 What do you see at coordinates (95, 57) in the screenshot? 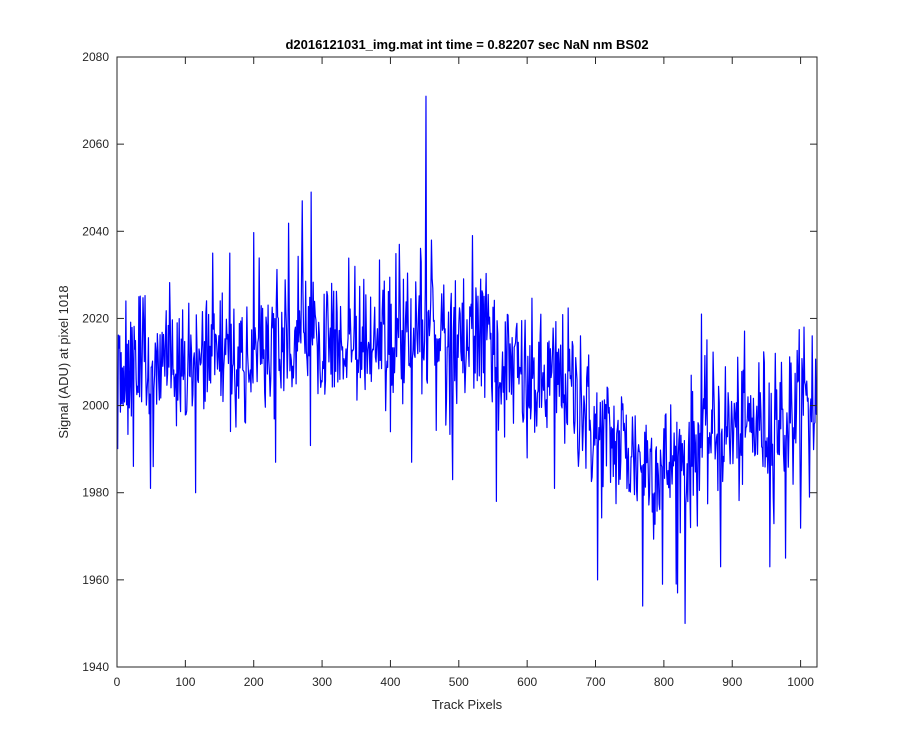
I see `y-tick-label: 2080` at bounding box center [95, 57].